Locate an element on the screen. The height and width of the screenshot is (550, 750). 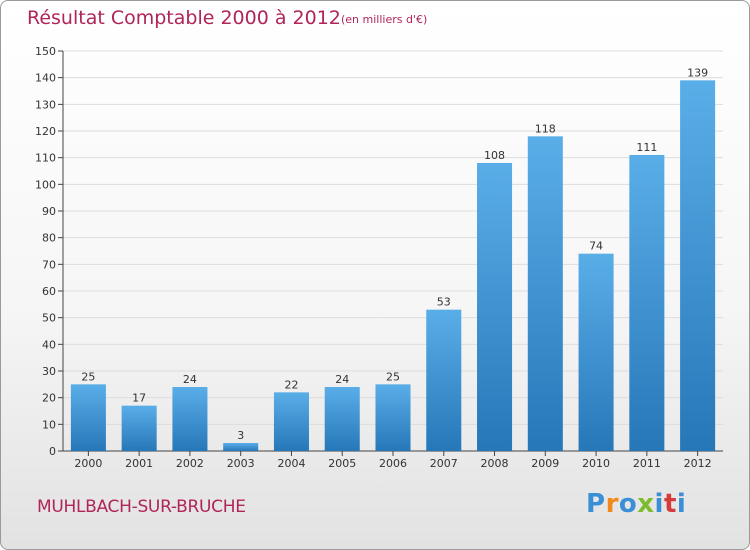
chart-title: Résultat Comptable 2000 à 2012 is located at coordinates (184, 18).